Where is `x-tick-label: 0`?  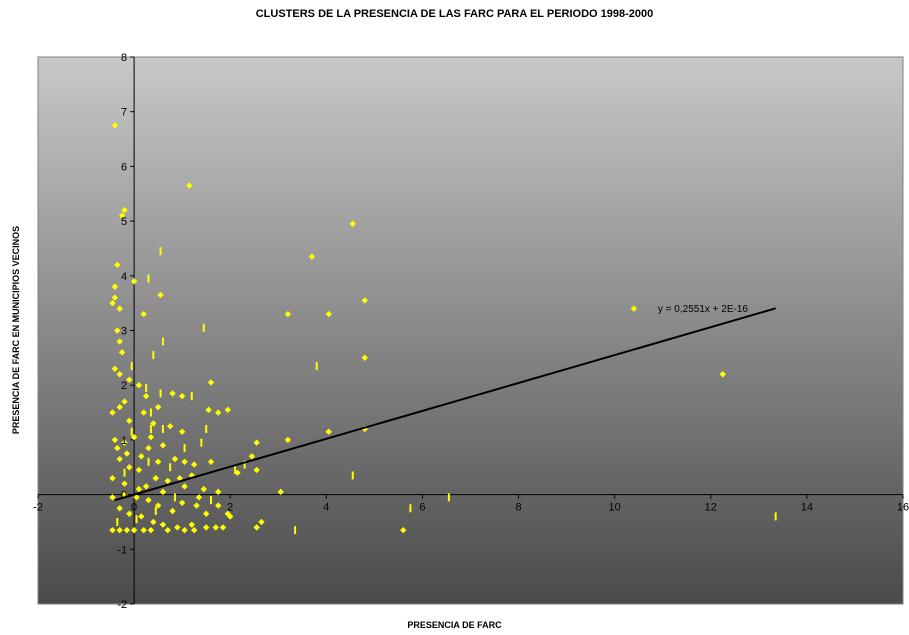 x-tick-label: 0 is located at coordinates (134, 508).